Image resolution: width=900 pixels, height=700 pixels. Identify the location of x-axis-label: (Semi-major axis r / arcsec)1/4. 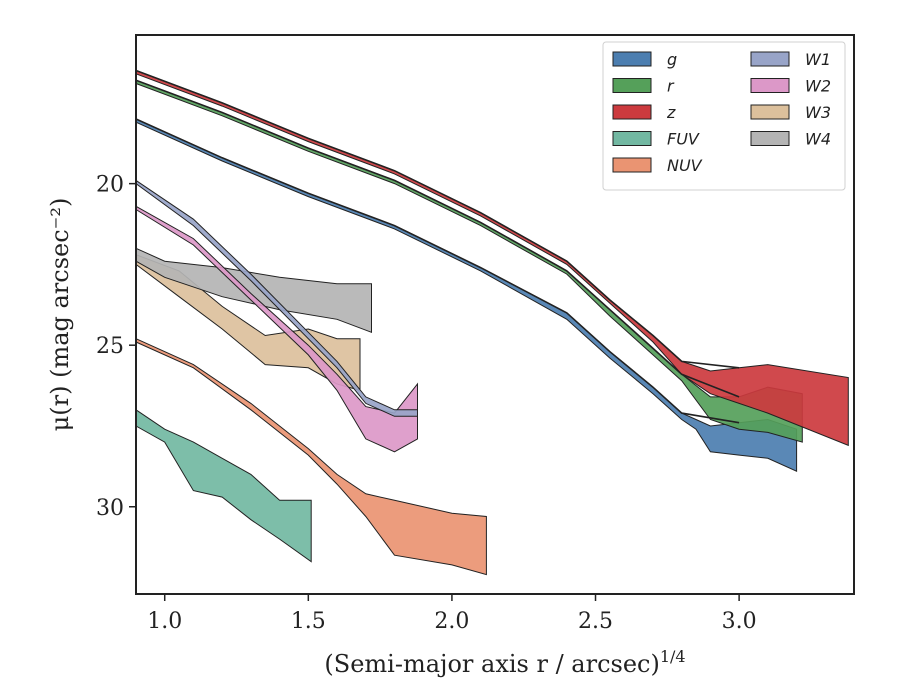
(504, 662).